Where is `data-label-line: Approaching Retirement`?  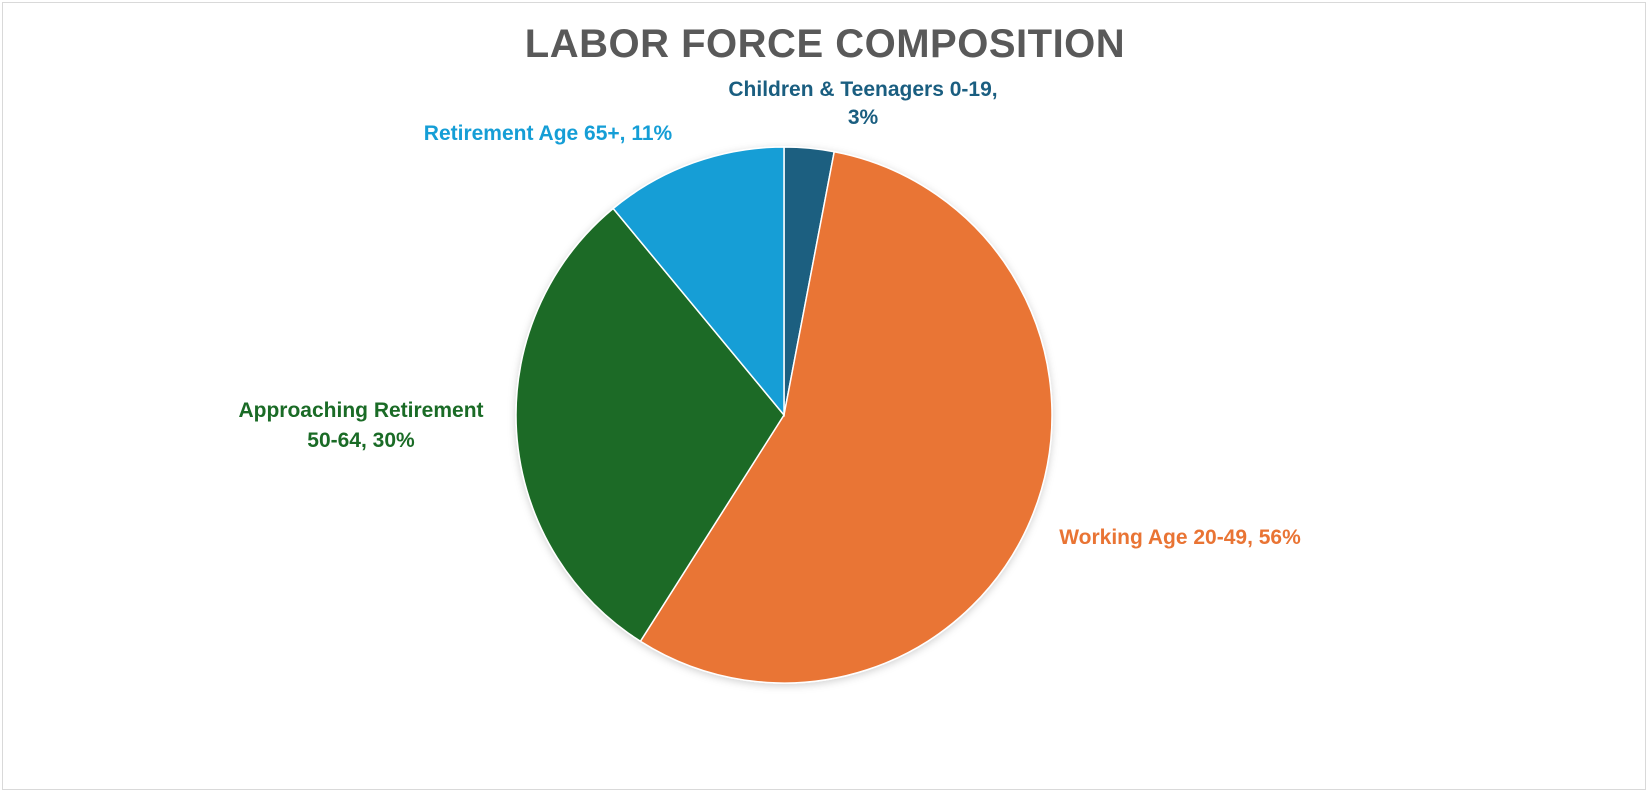 data-label-line: Approaching Retirement is located at coordinates (360, 410).